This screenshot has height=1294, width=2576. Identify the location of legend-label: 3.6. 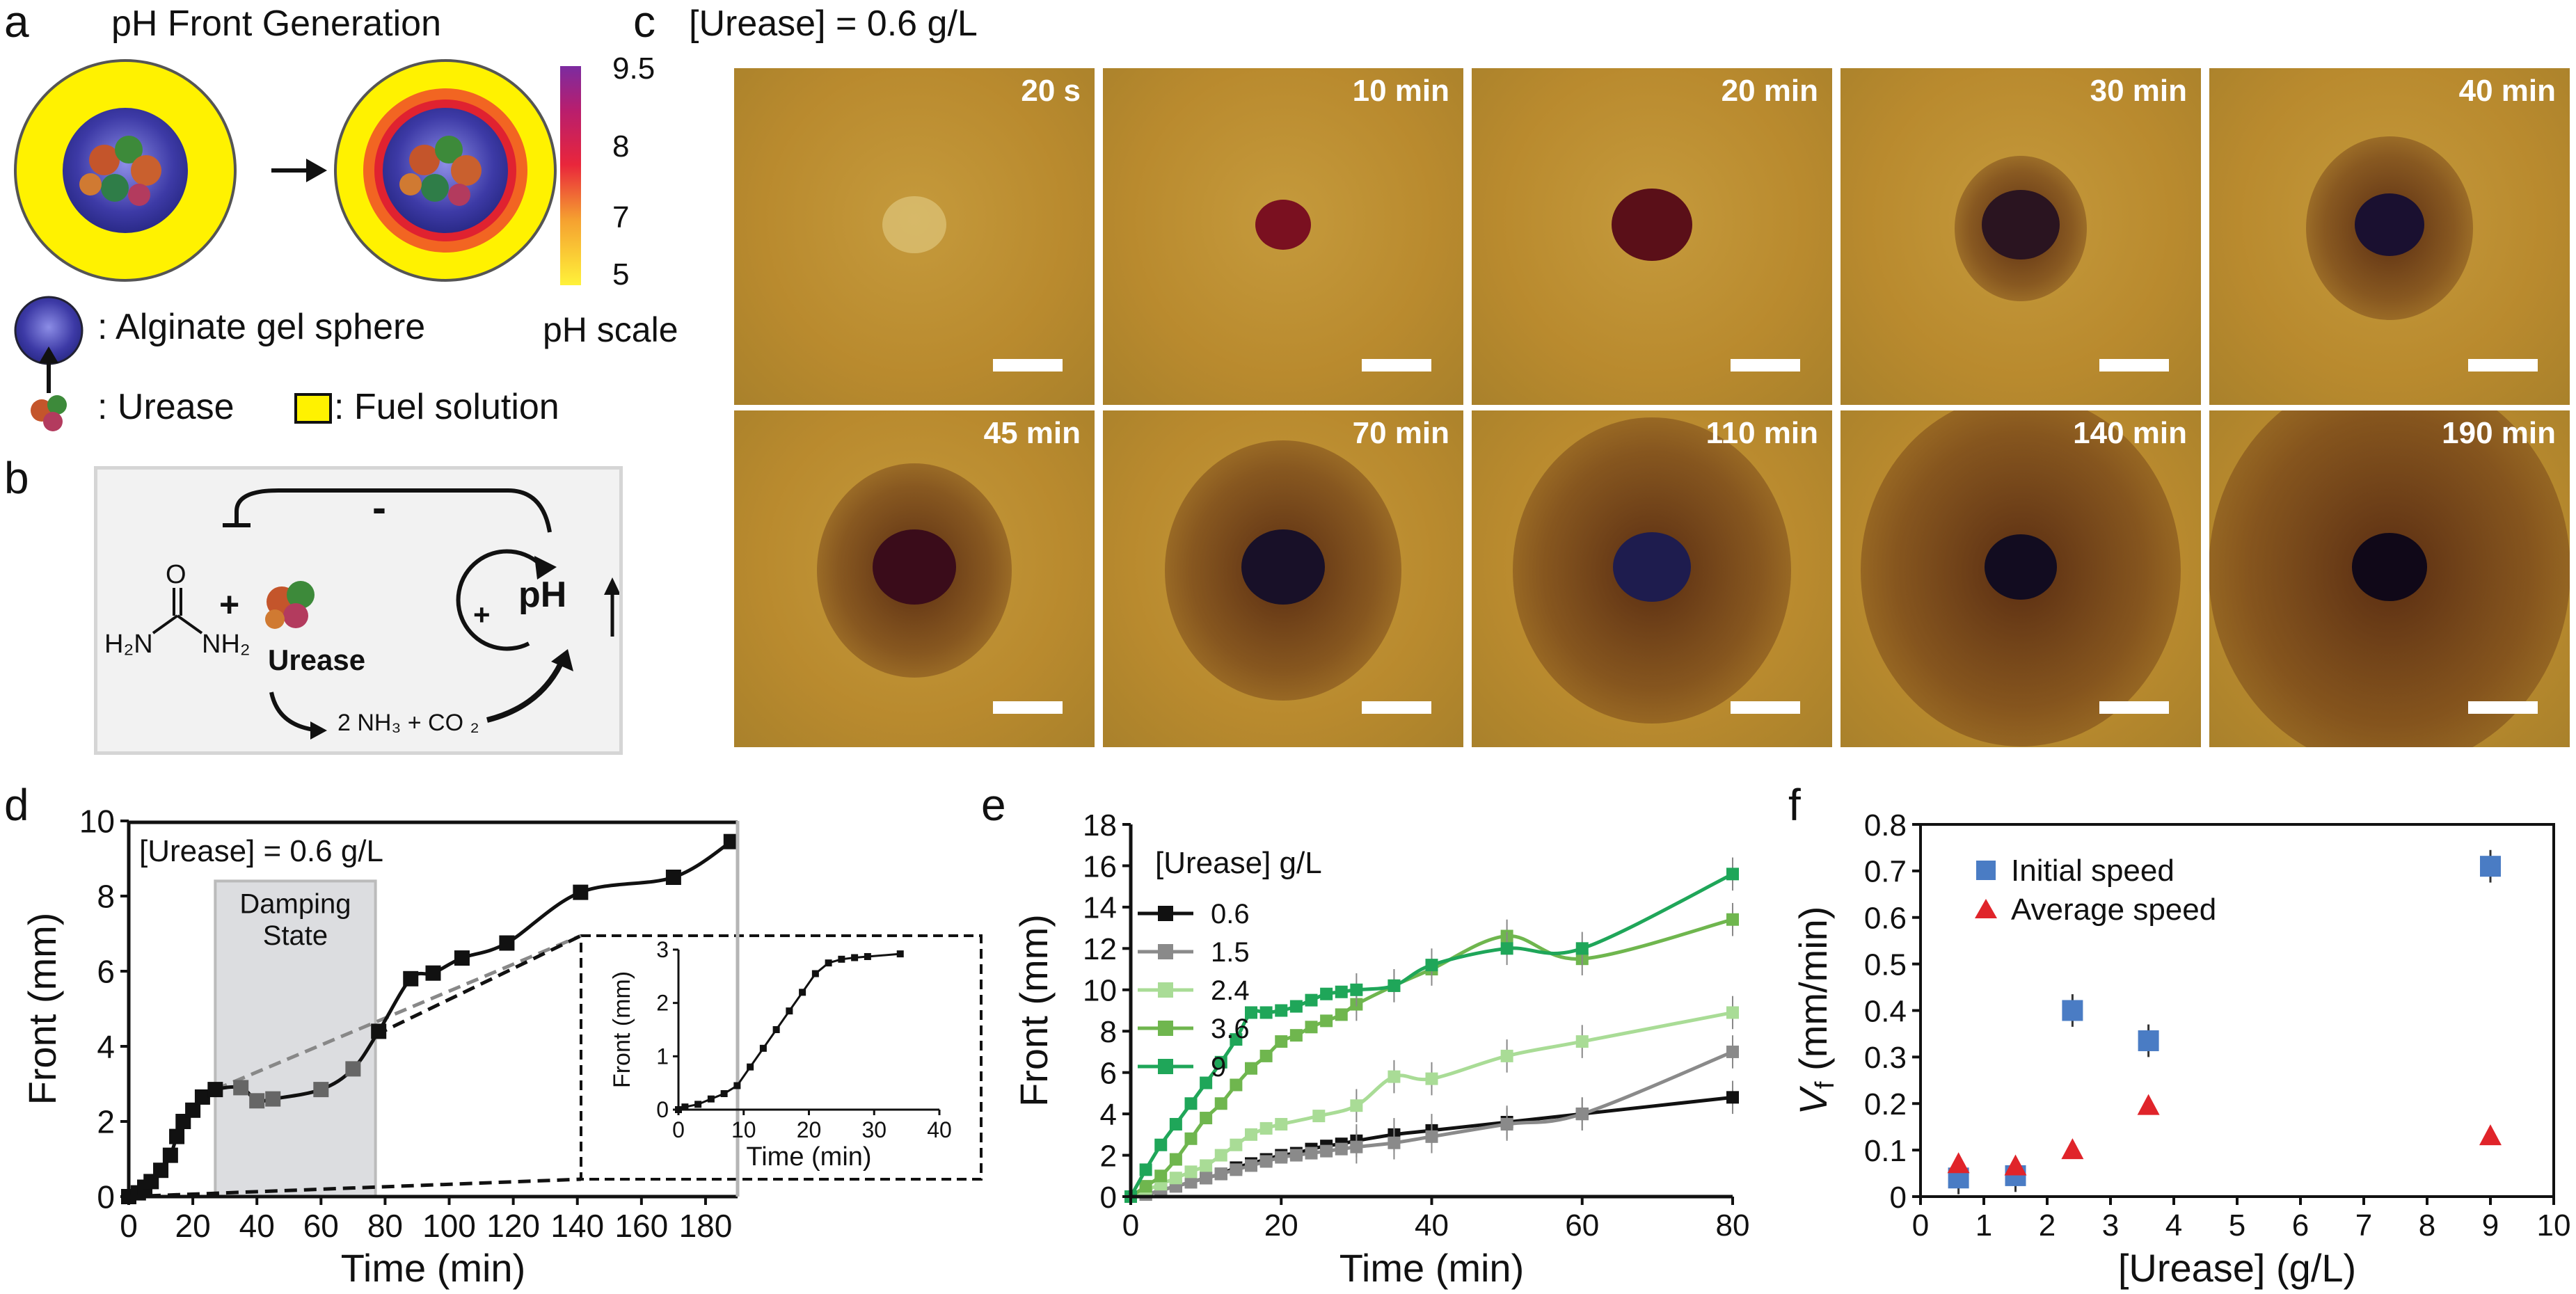
(1230, 1029).